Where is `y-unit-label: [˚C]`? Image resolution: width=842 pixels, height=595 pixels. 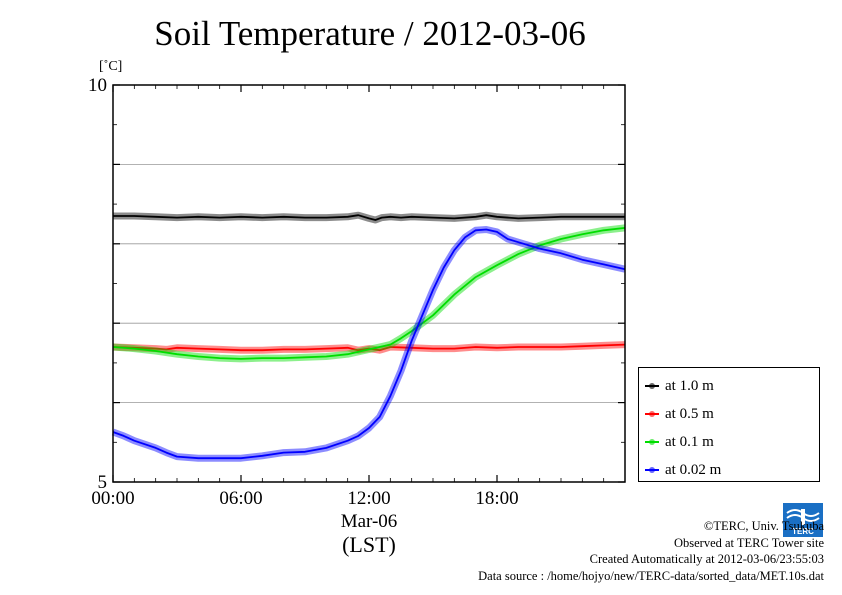
y-unit-label: [˚C] is located at coordinates (110, 66).